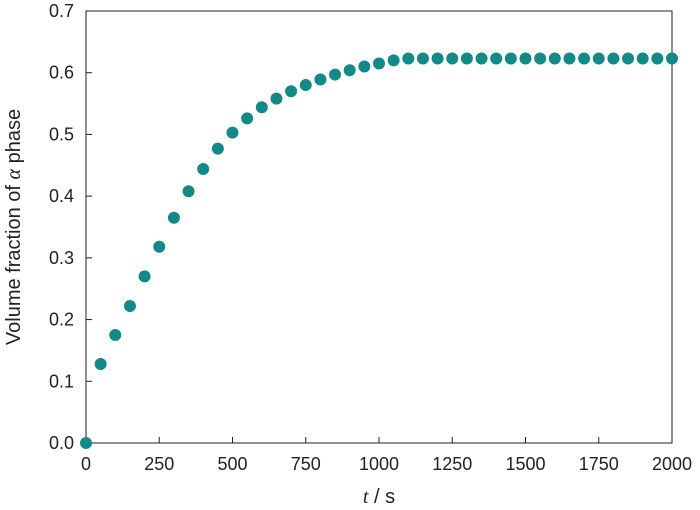 The width and height of the screenshot is (700, 510). I want to click on y-tick-label: 0.0, so click(61, 443).